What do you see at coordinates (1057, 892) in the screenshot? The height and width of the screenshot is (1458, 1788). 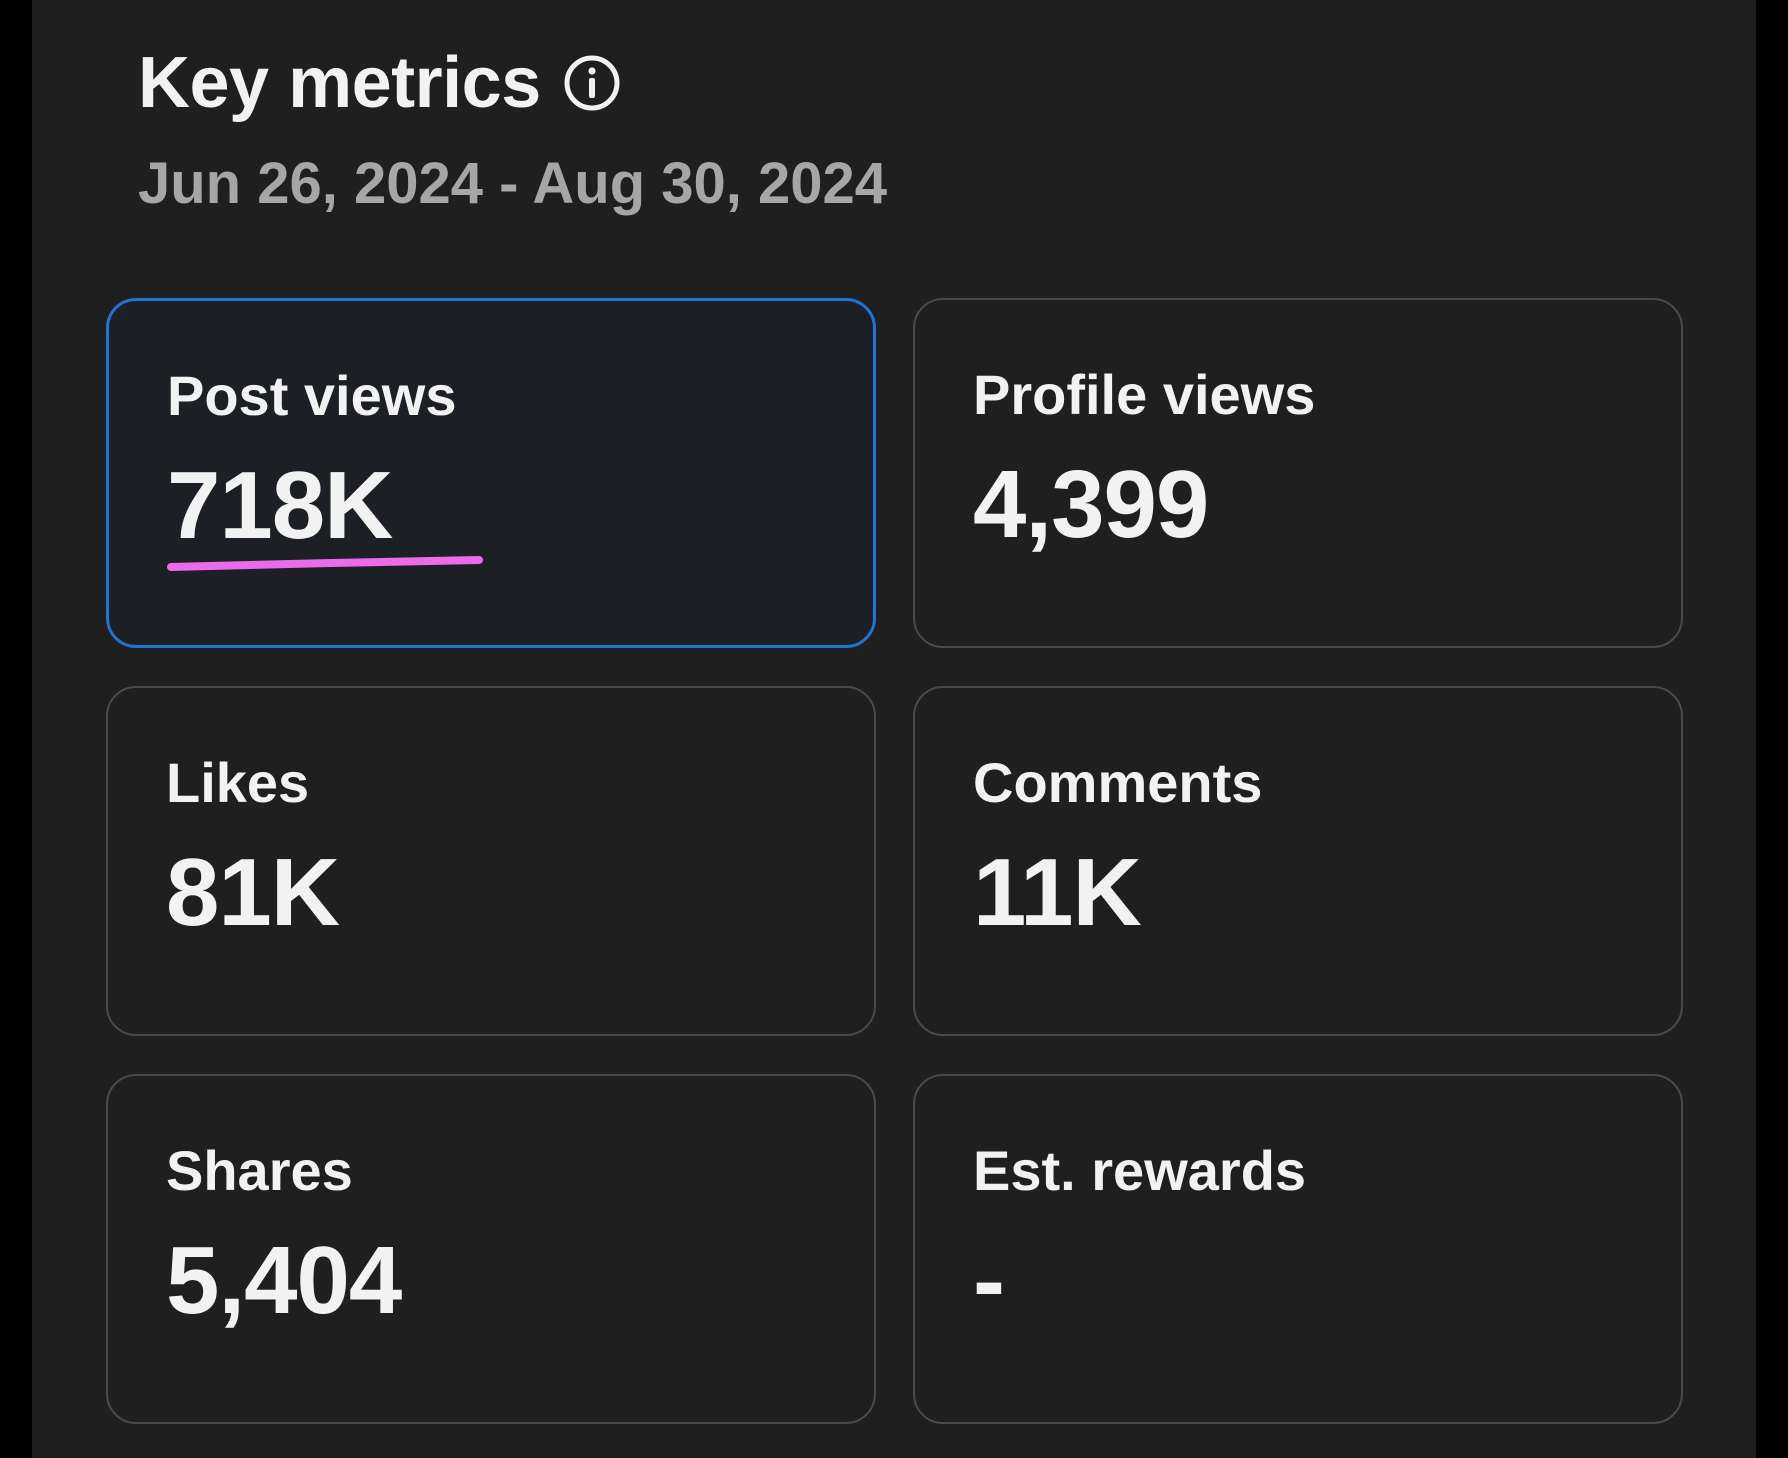 I see `metric-value: 11K` at bounding box center [1057, 892].